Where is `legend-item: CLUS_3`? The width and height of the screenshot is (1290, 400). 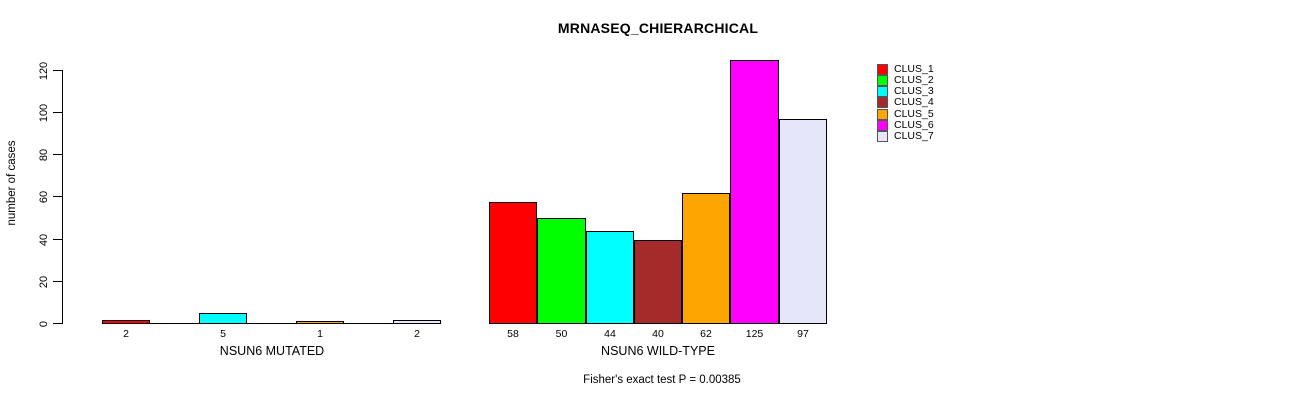
legend-item: CLUS_3 is located at coordinates (905, 91).